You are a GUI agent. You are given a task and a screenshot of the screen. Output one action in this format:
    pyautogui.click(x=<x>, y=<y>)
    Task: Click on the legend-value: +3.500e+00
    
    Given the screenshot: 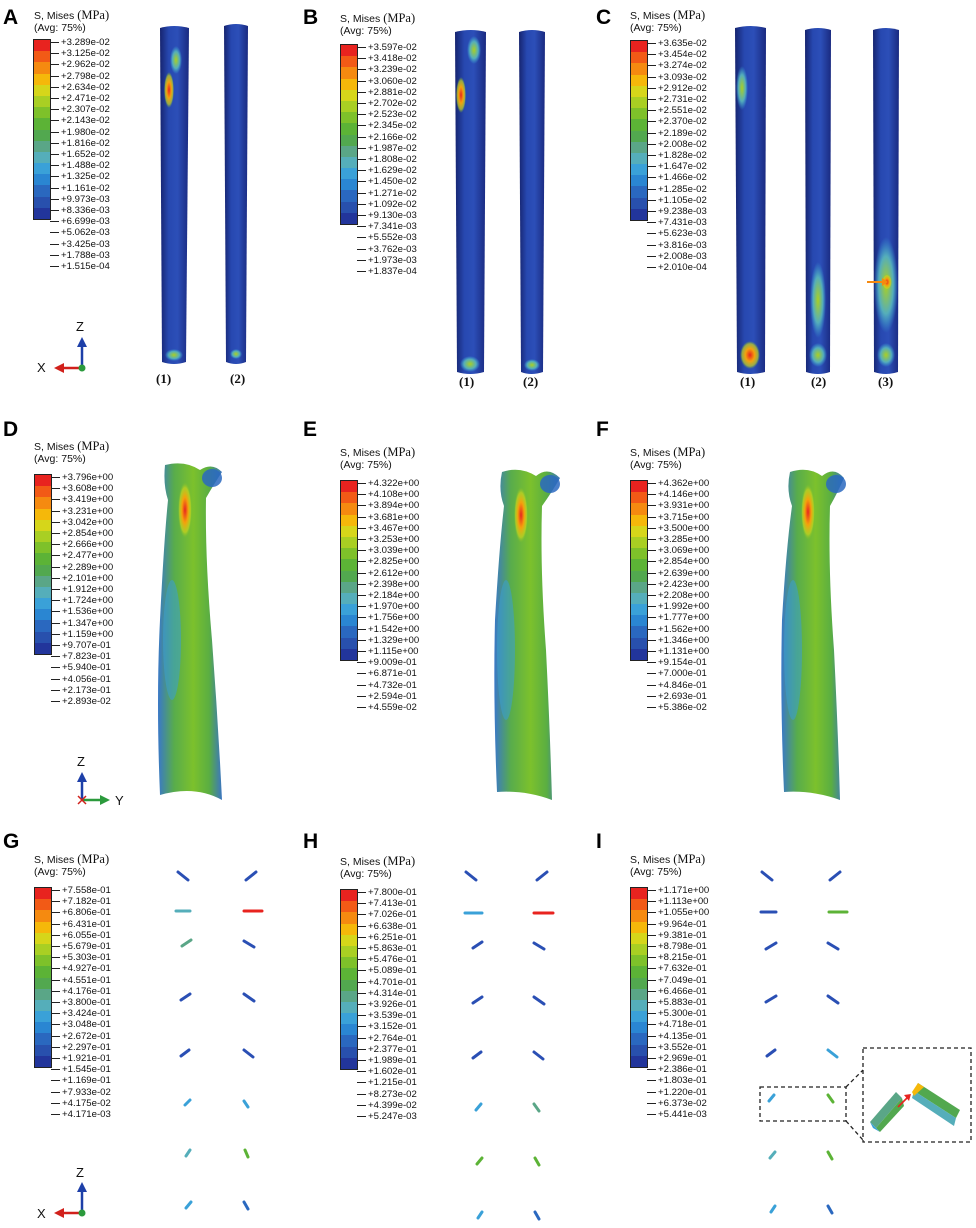 What is the action you would take?
    pyautogui.click(x=677, y=528)
    